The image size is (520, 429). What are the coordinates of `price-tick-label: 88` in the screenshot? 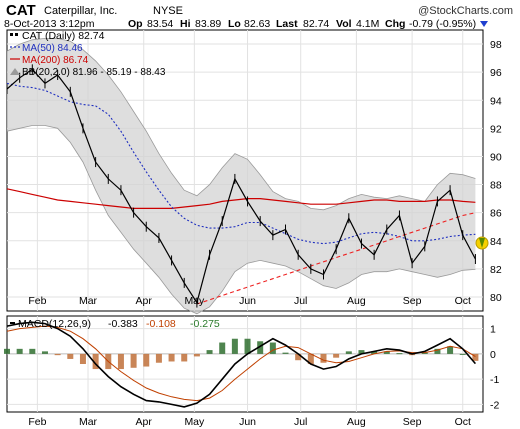 It's located at (496, 186).